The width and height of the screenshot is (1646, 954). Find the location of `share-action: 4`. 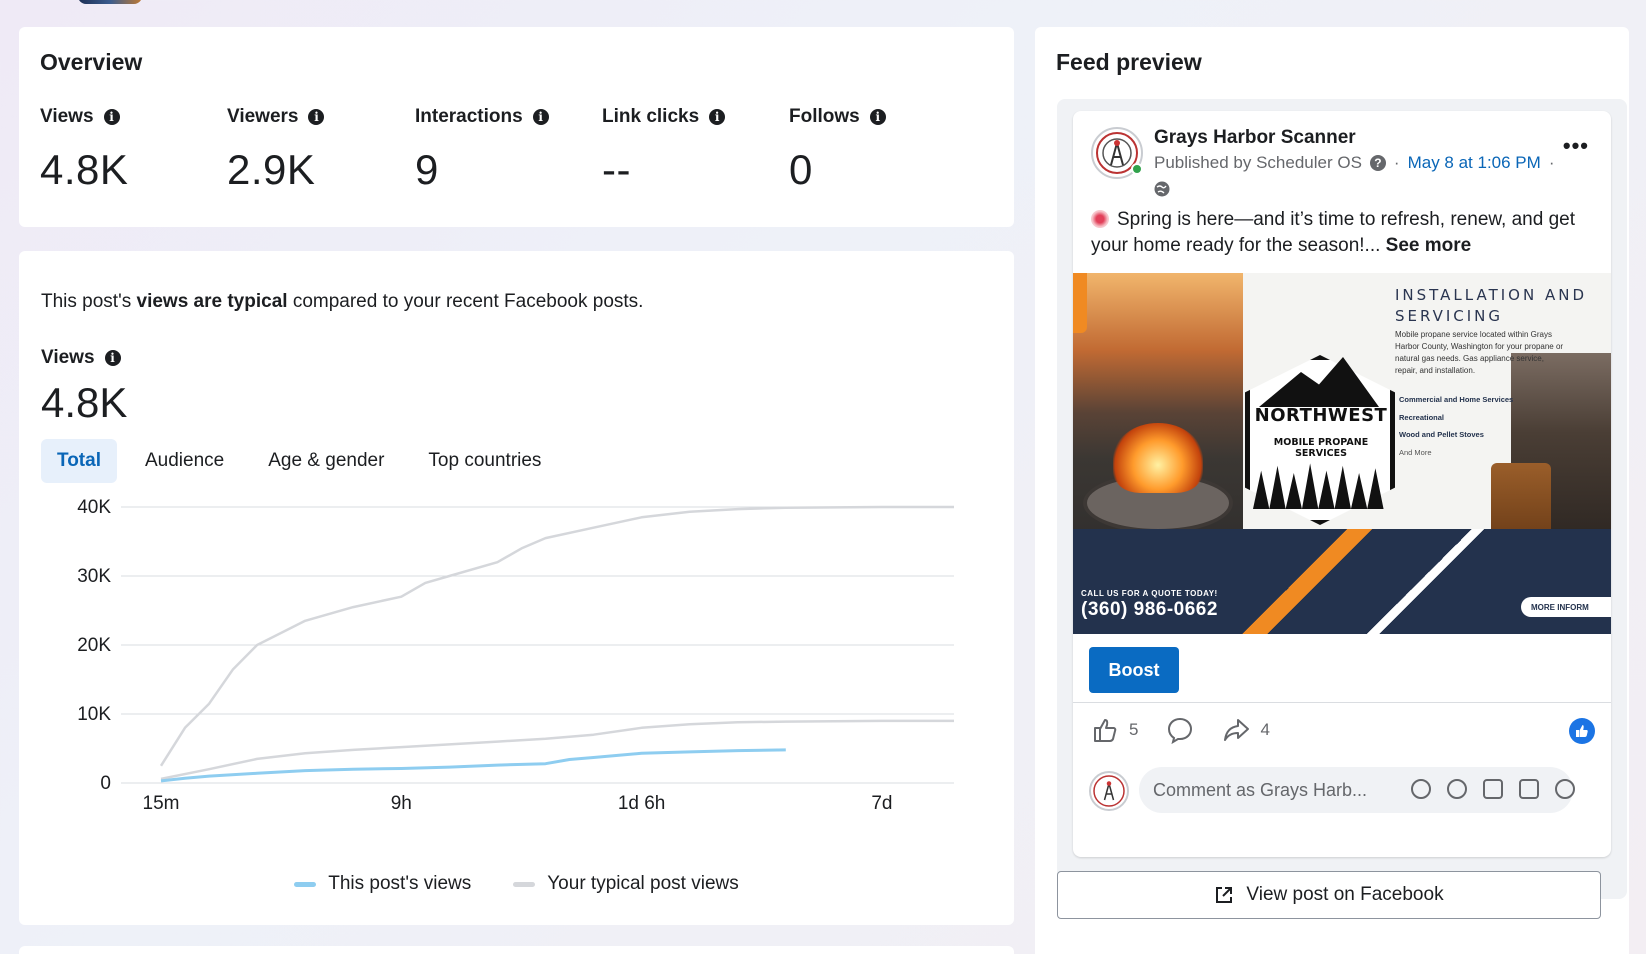

share-action: 4 is located at coordinates (1246, 730).